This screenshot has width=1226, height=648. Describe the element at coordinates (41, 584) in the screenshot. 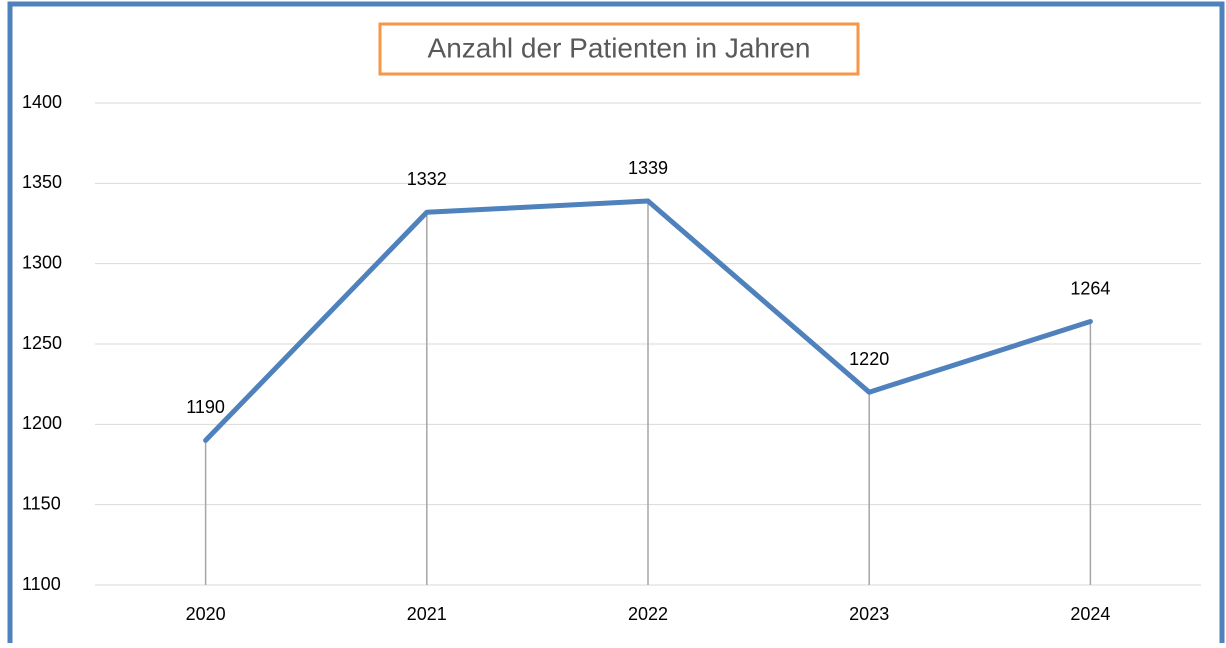

I see `y-tick-label: 1100` at that location.